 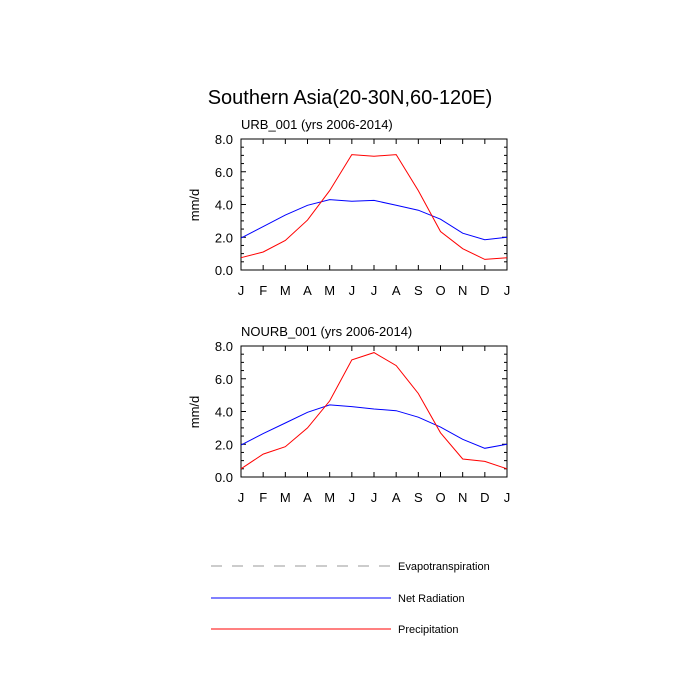 I want to click on legend-label: Precipitation, so click(x=428, y=630).